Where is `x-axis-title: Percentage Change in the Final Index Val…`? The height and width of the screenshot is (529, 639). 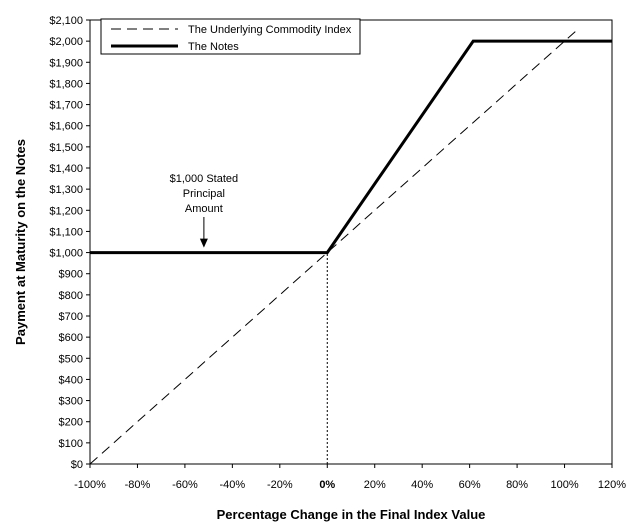
x-axis-title: Percentage Change in the Final Index Val… is located at coordinates (351, 514).